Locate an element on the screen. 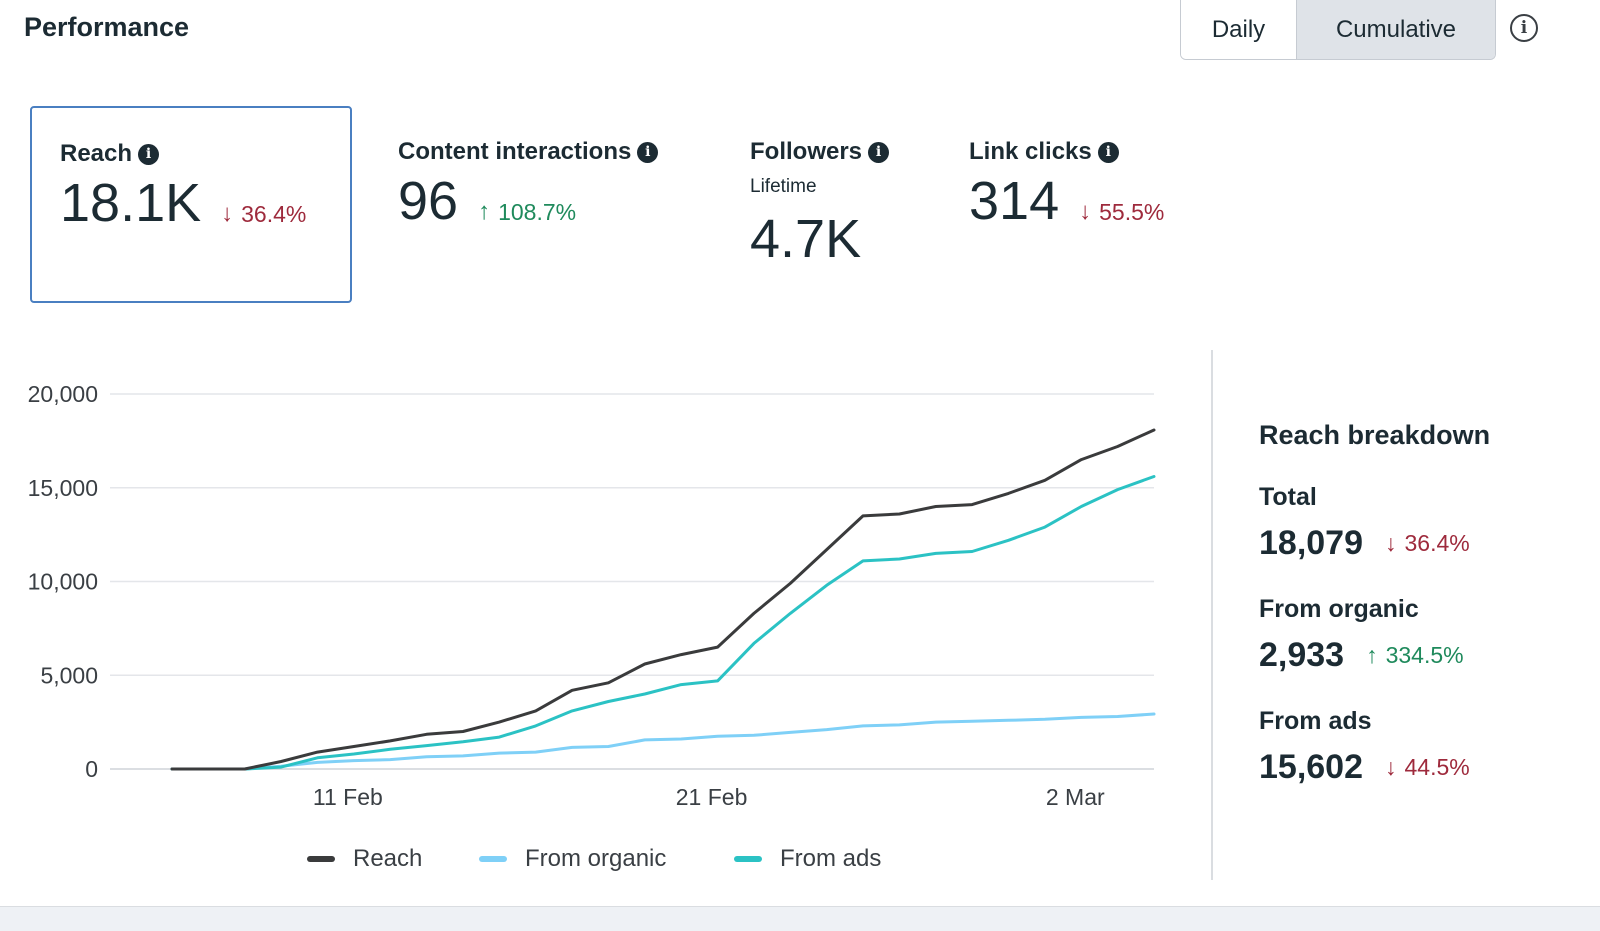 The width and height of the screenshot is (1600, 931). breakdown-delta: ↑ 334.5% is located at coordinates (1415, 655).